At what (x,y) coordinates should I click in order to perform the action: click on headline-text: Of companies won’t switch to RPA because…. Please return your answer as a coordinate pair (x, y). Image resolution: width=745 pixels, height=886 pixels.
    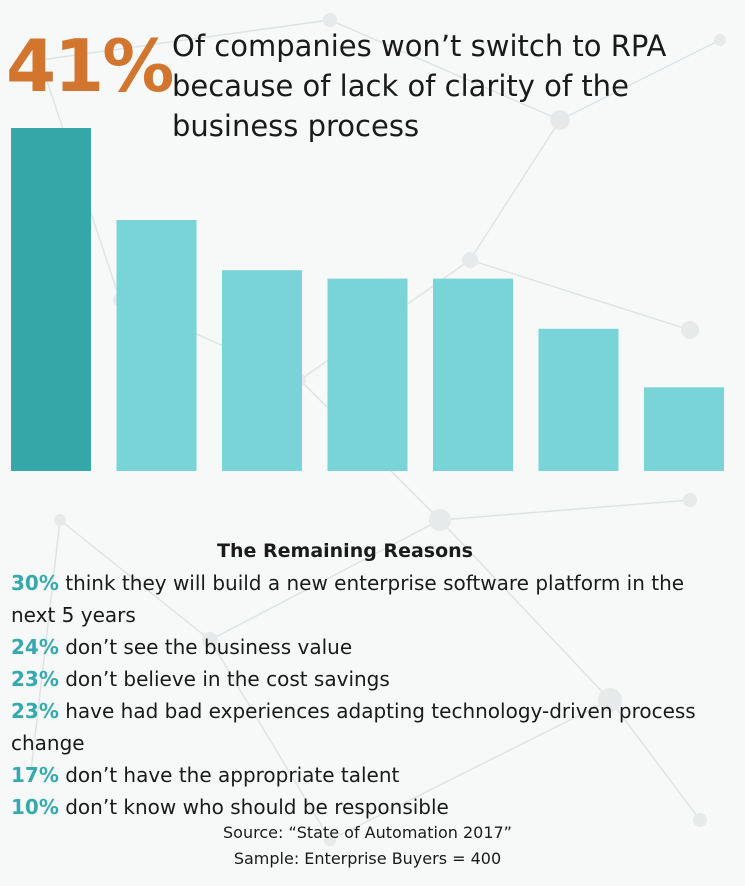
    Looking at the image, I should click on (419, 86).